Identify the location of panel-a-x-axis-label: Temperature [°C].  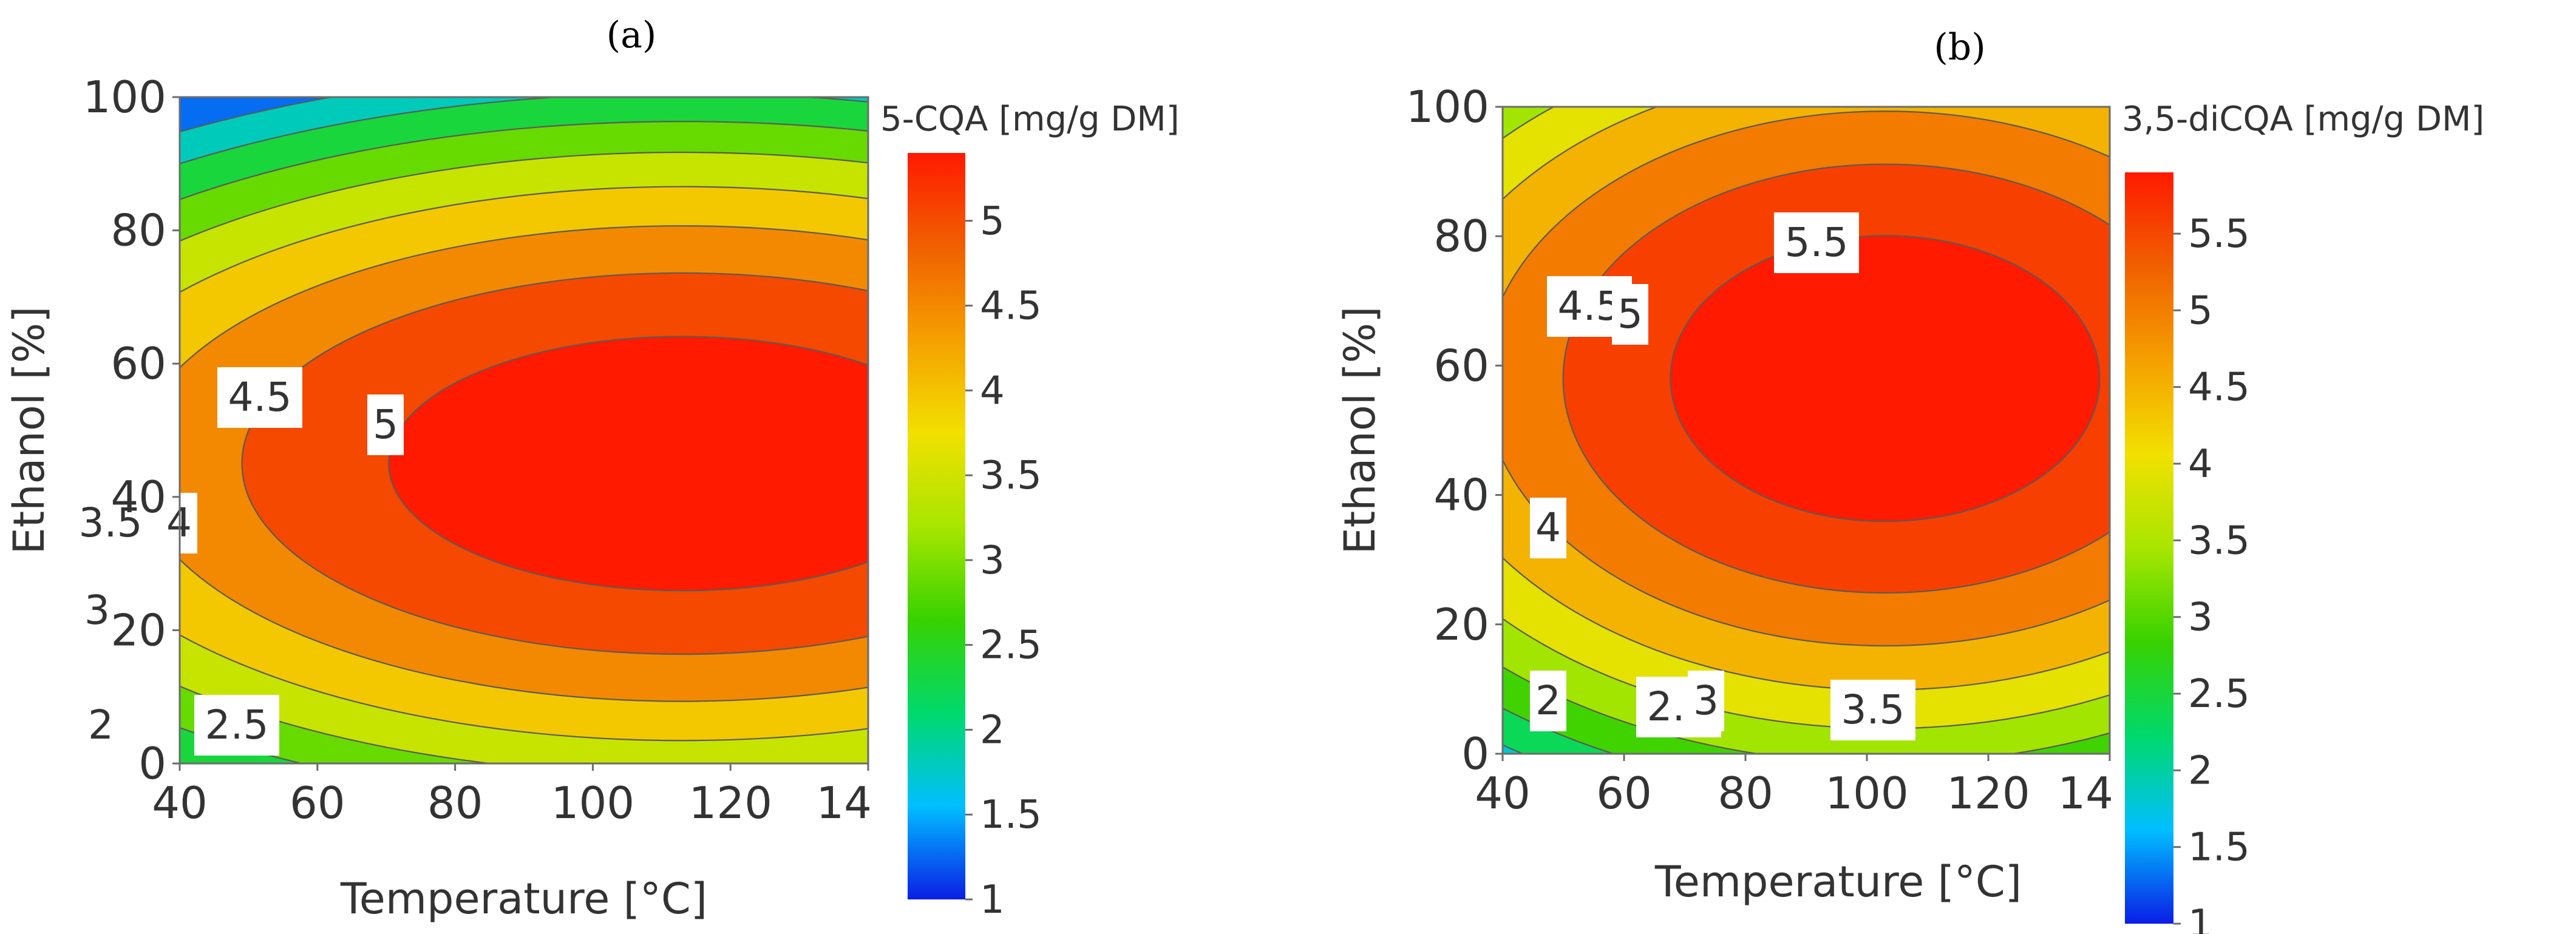
(523, 899).